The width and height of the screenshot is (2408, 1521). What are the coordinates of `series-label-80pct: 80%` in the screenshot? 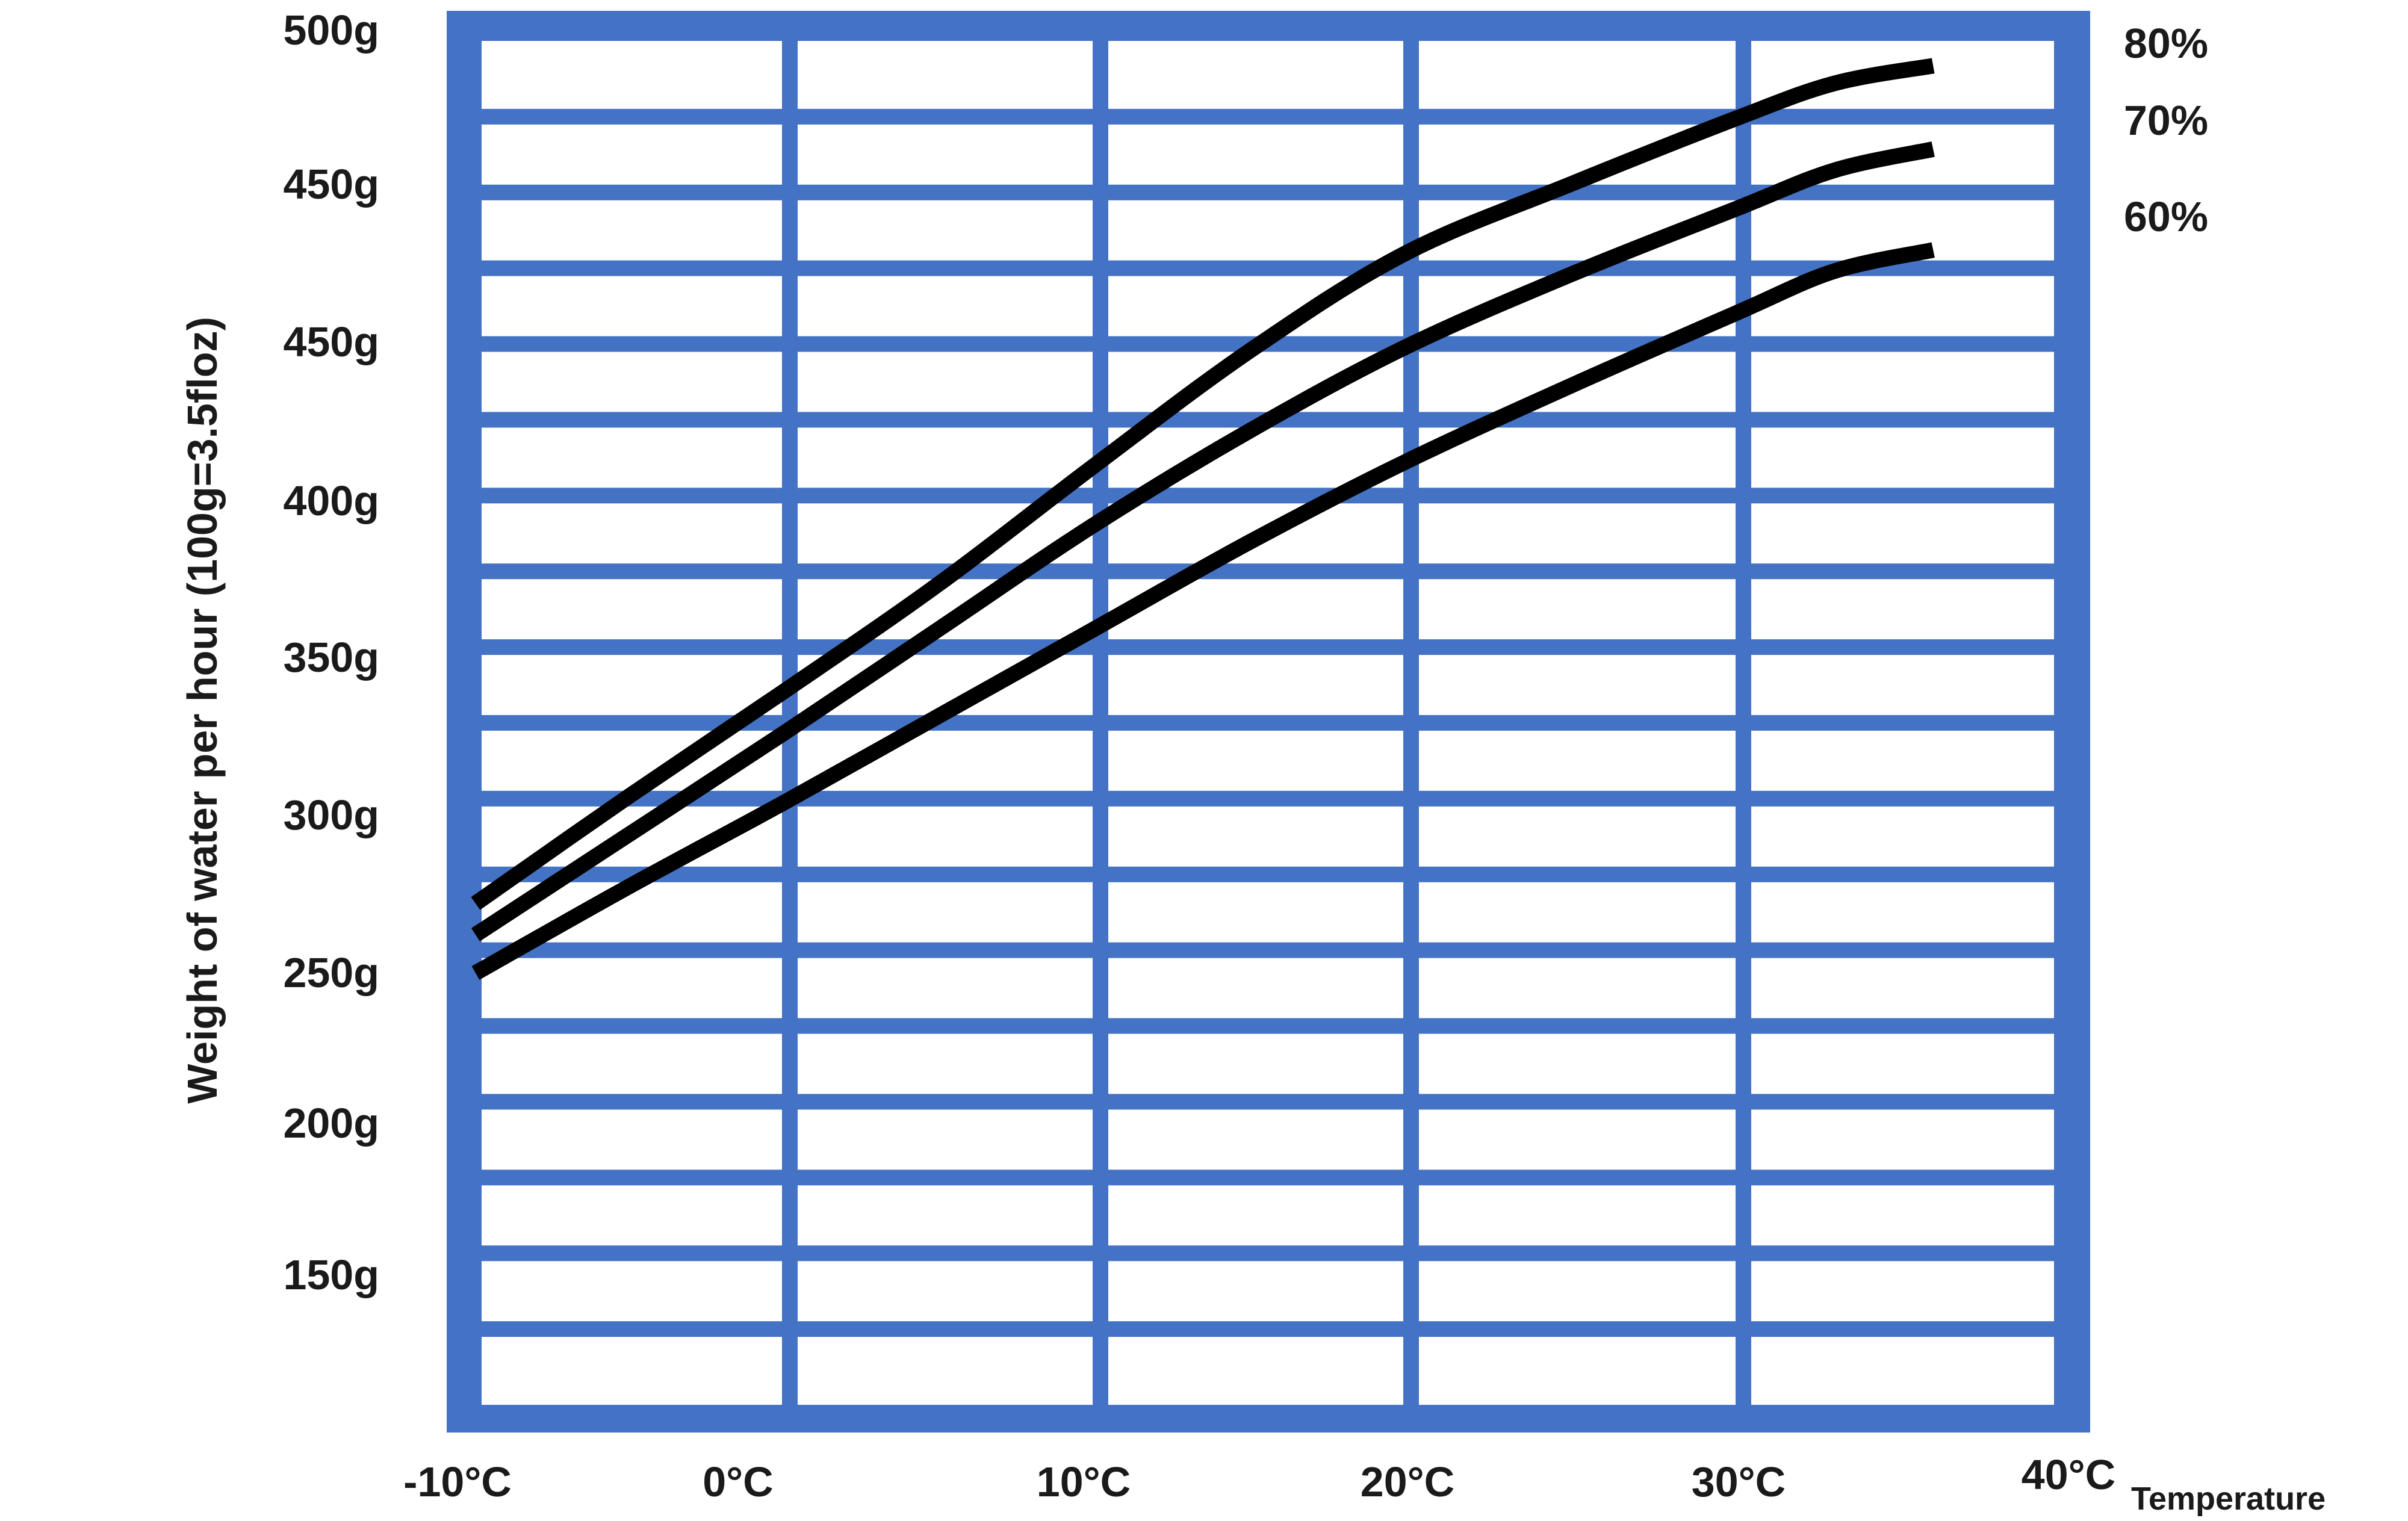 It's located at (2166, 43).